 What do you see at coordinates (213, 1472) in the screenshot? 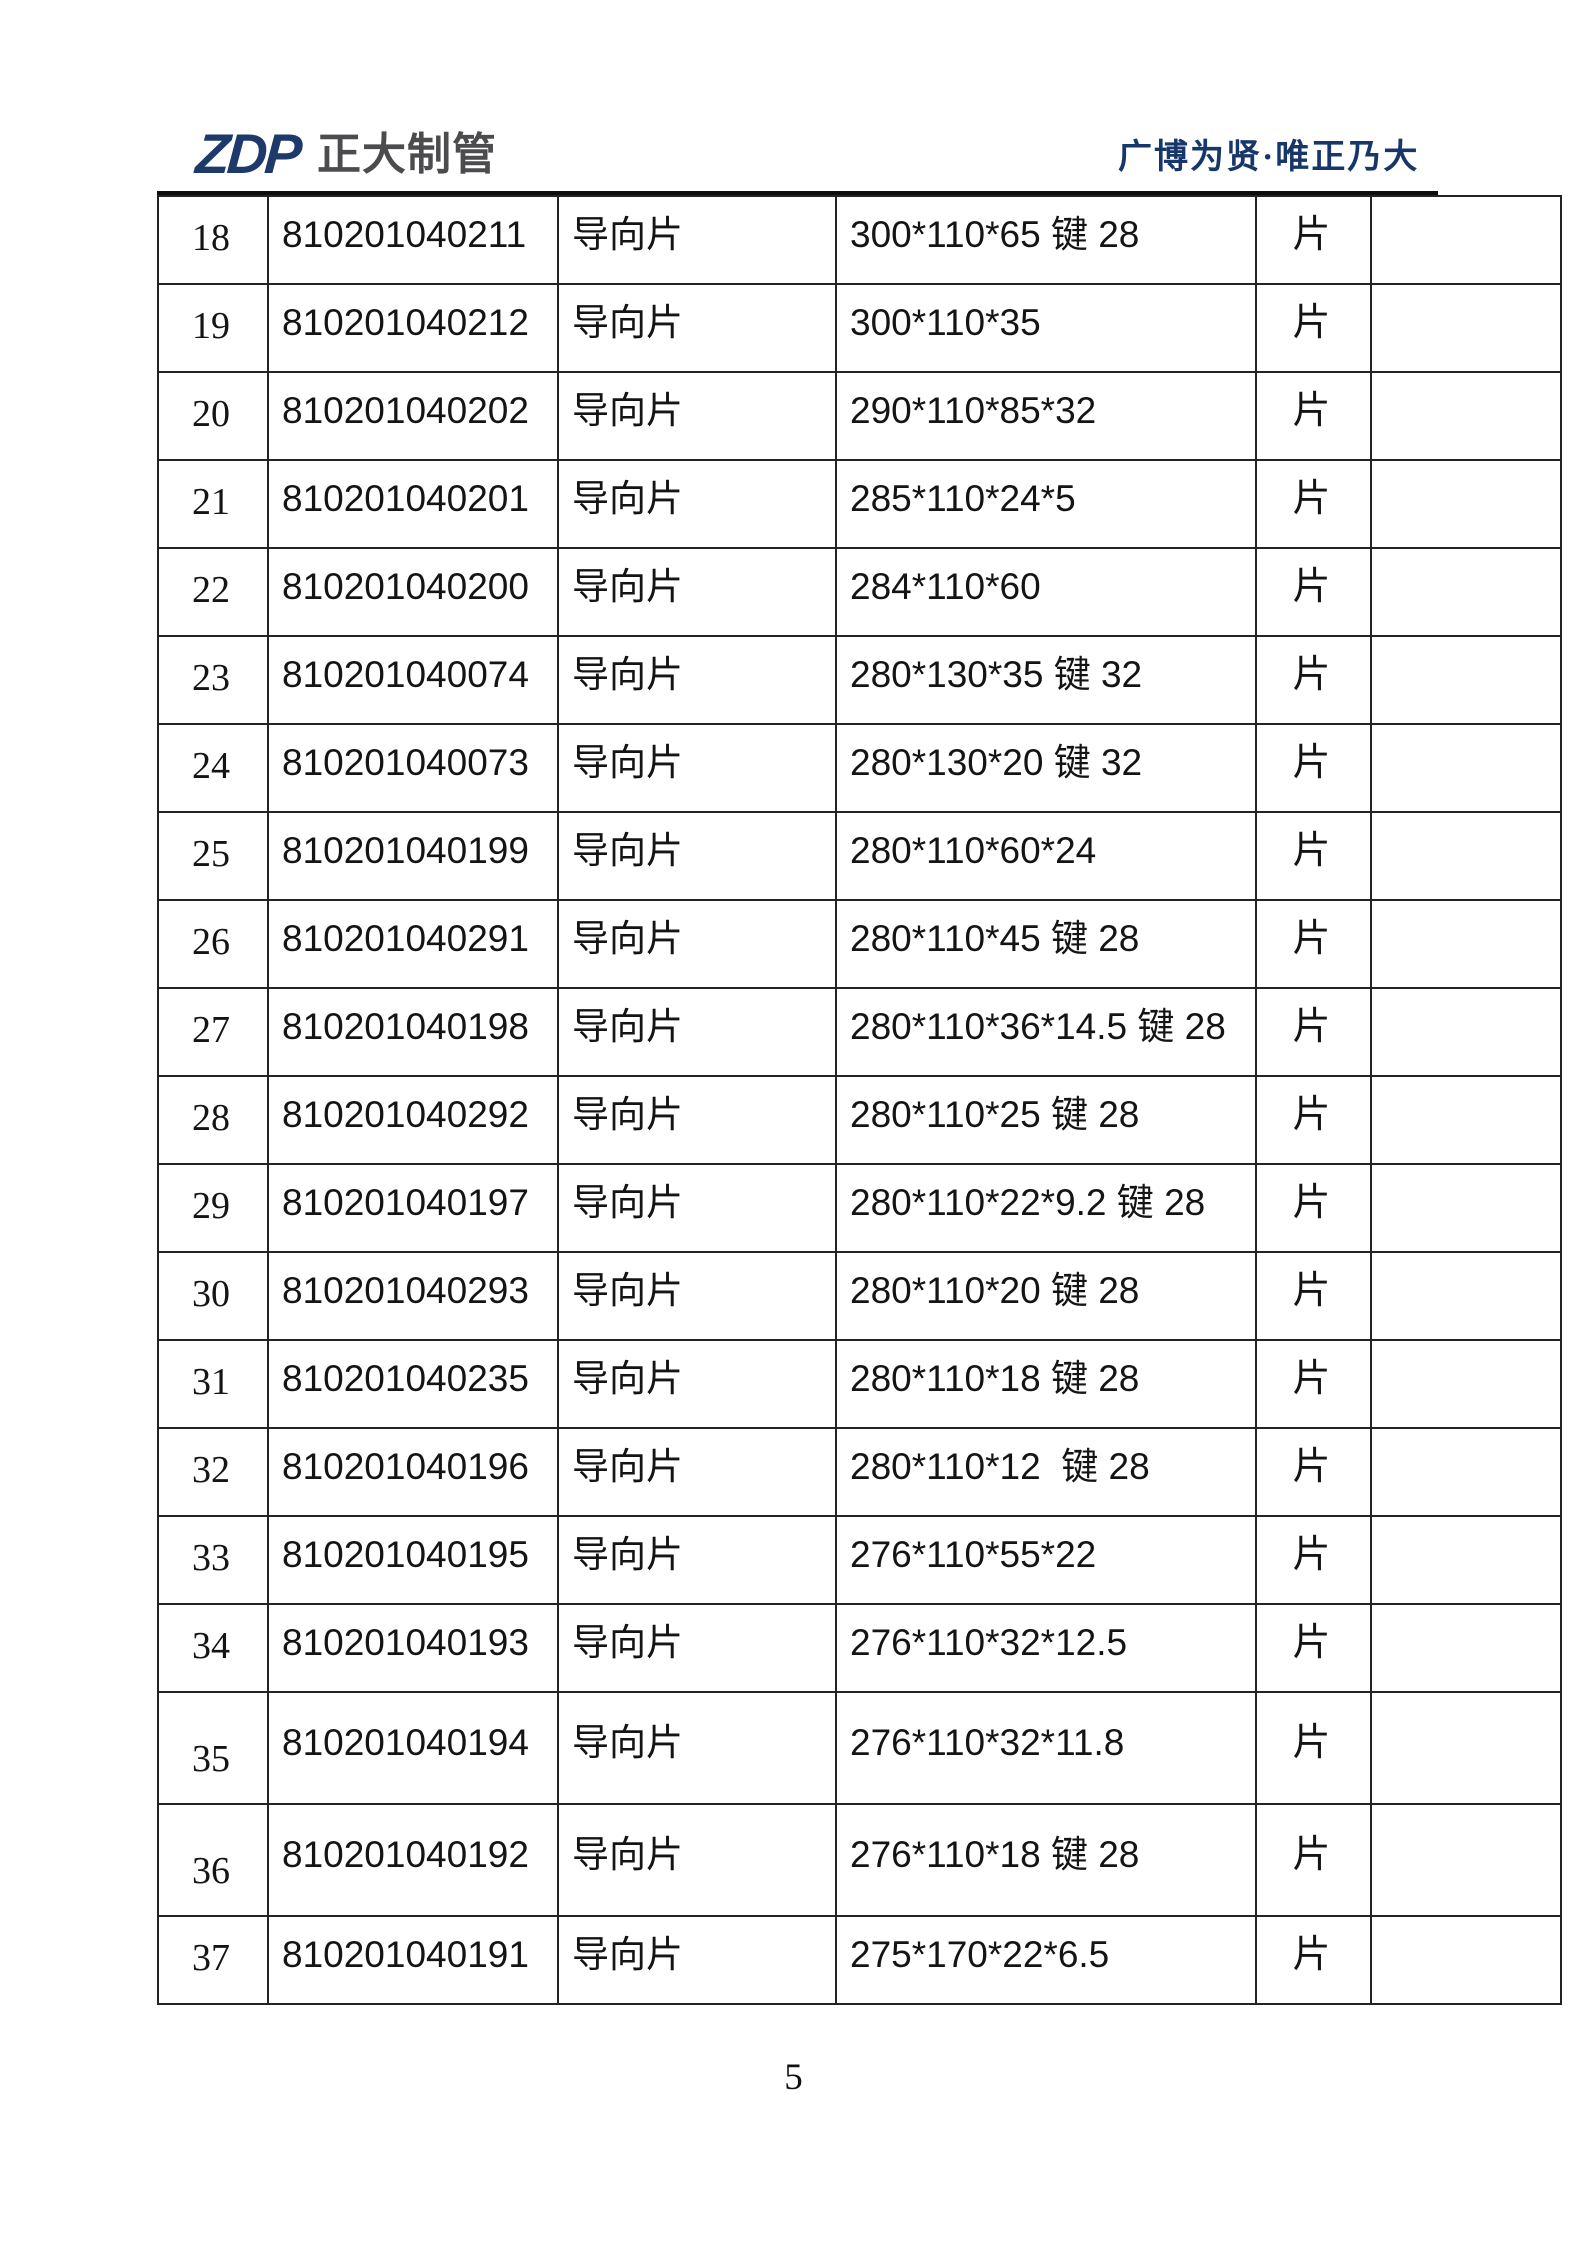
I see `cell-row-number: 32` at bounding box center [213, 1472].